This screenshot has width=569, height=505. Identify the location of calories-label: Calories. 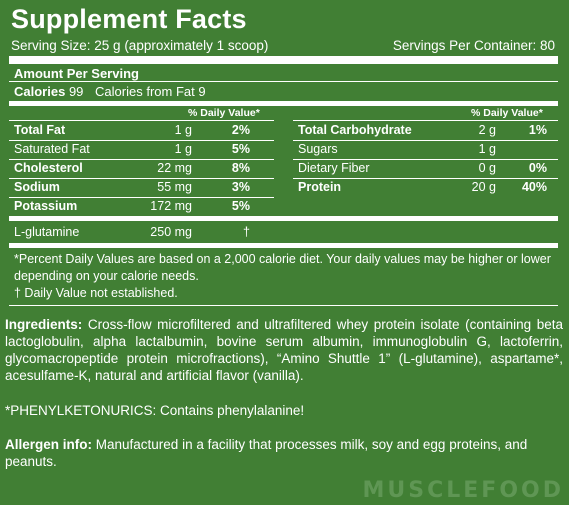
(40, 91).